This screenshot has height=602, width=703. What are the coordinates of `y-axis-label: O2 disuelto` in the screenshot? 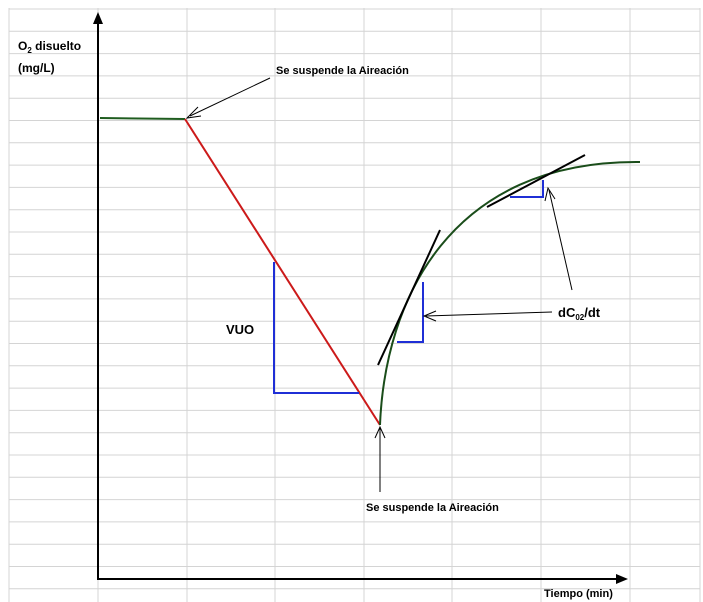 It's located at (49, 47).